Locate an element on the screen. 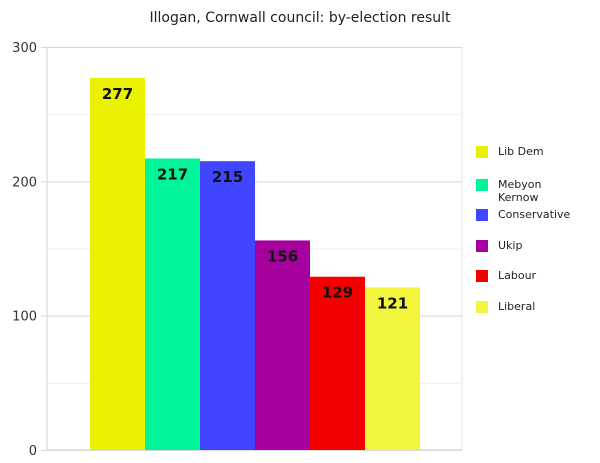 Image resolution: width=600 pixels, height=463 pixels. legend-item: Ukip is located at coordinates (529, 245).